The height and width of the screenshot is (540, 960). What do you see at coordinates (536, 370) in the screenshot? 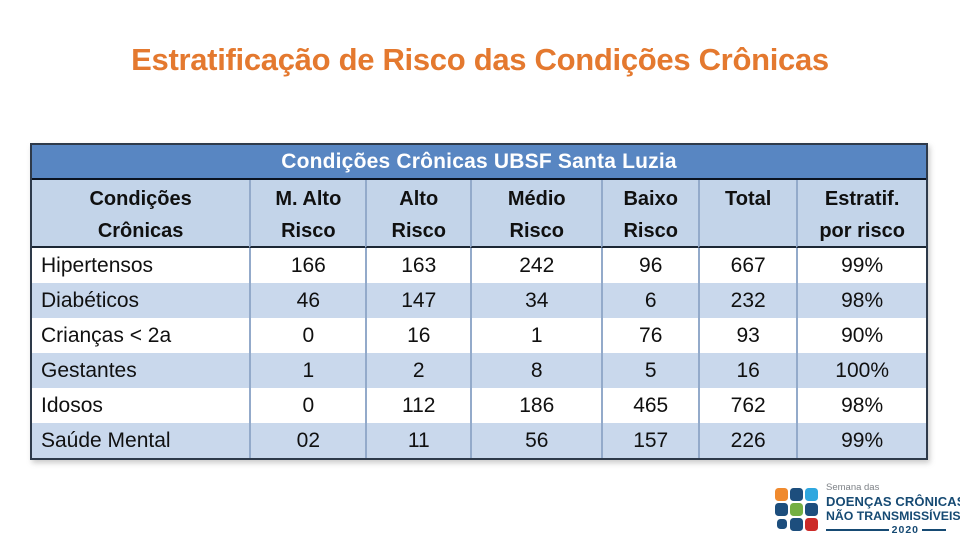
I see `table-cell: 8` at bounding box center [536, 370].